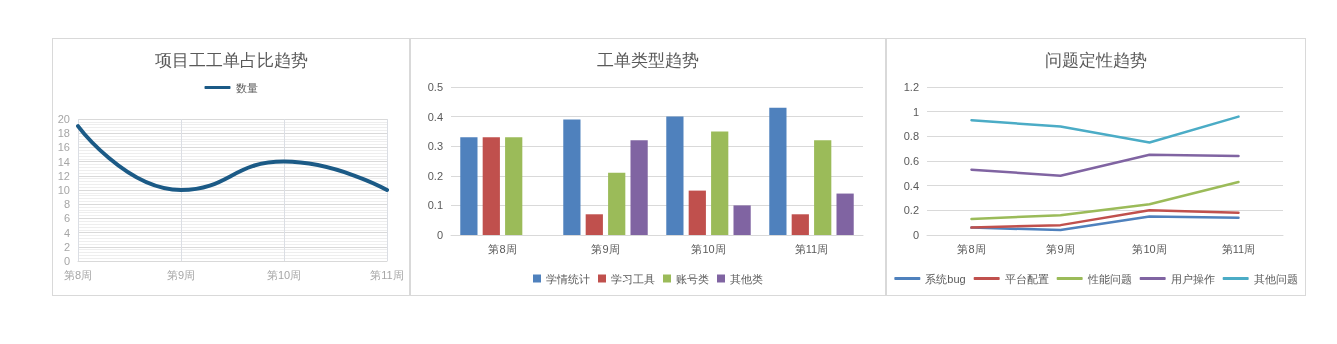  What do you see at coordinates (66, 218) in the screenshot?
I see `y-tick-label: 6` at bounding box center [66, 218].